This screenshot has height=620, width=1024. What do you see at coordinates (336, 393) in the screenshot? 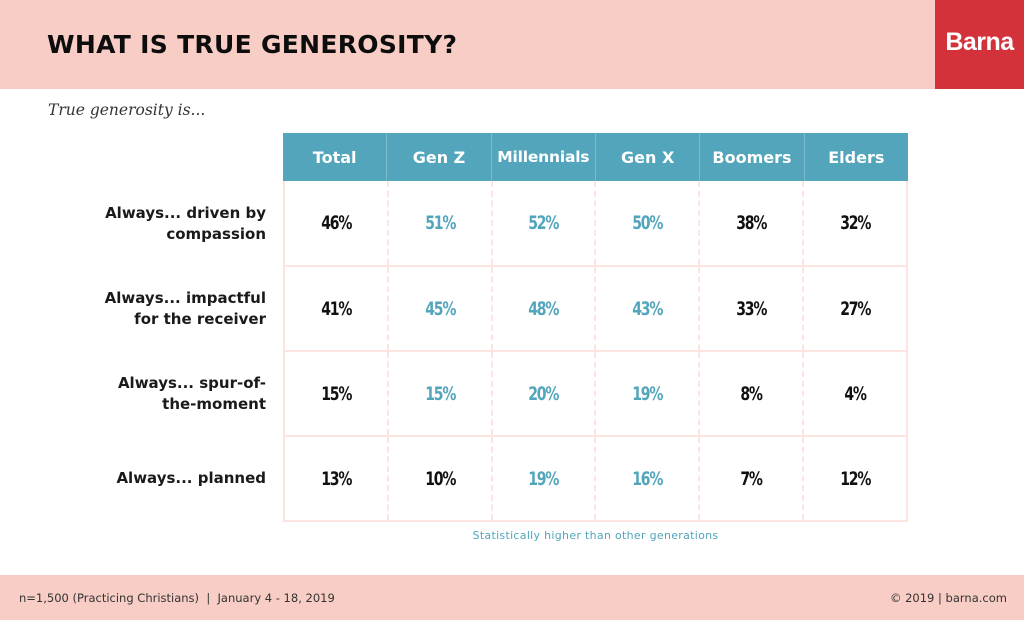
I see `table-cell: 15%` at bounding box center [336, 393].